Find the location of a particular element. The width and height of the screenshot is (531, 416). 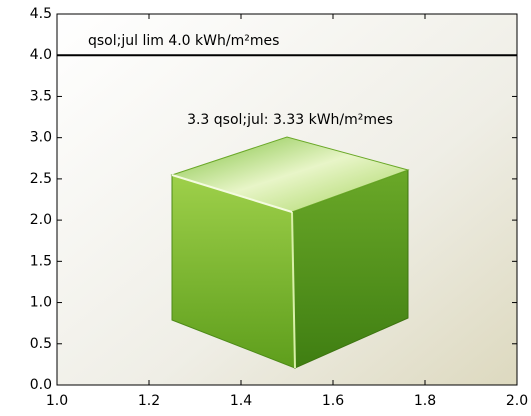

y-tick-label: 3.5 is located at coordinates (41, 96).